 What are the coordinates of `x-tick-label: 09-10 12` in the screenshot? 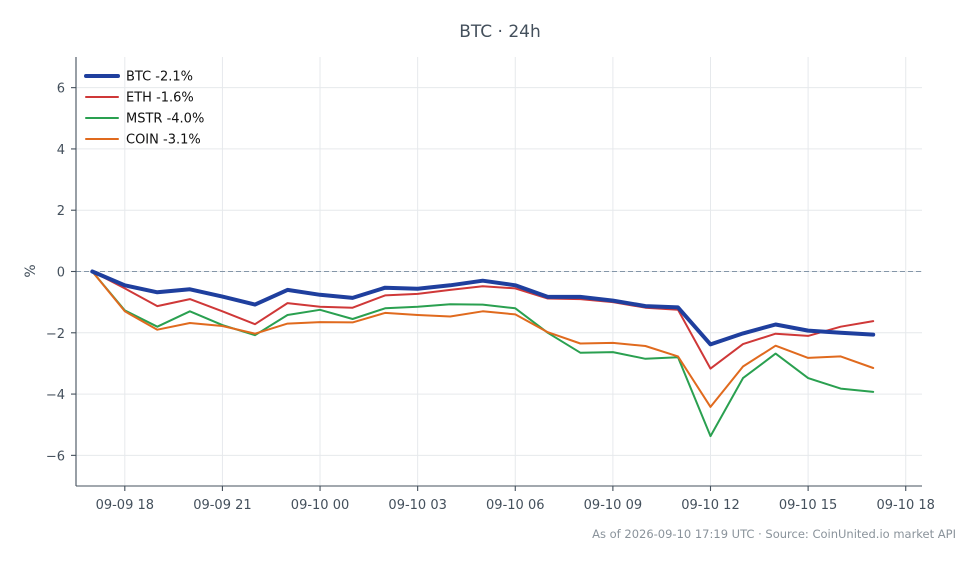 It's located at (710, 505).